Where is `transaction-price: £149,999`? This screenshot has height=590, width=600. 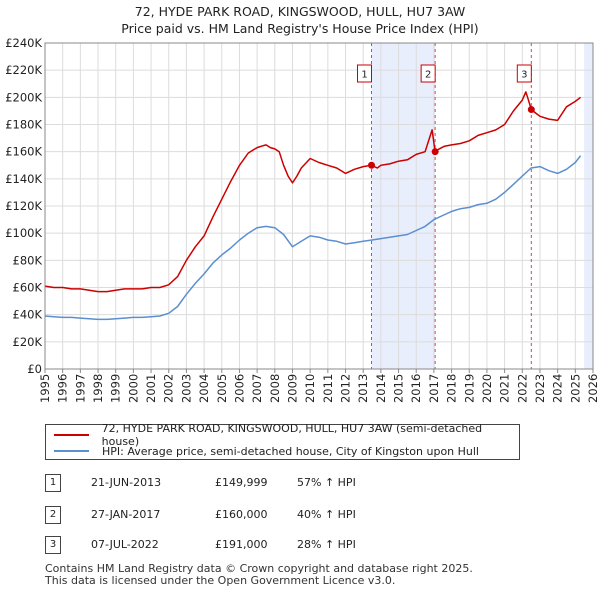 transaction-price: £149,999 is located at coordinates (241, 482).